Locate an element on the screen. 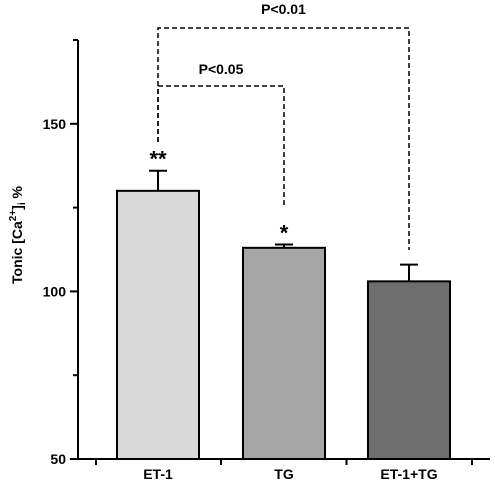 This screenshot has width=495, height=480. comparison-label-1: P<0.05 is located at coordinates (221, 69).